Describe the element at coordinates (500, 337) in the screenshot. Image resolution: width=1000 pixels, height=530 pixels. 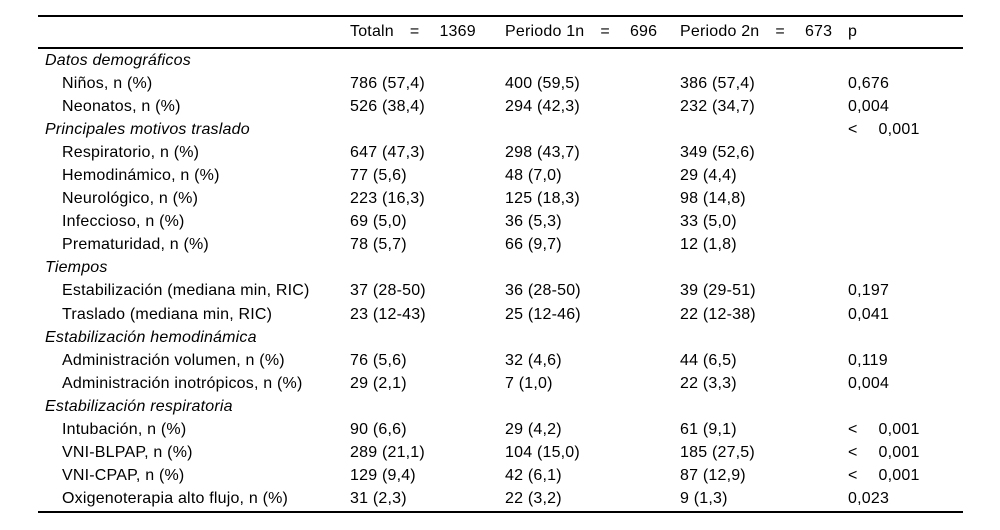
I see `table-row: Estabilización hemodinámica` at that location.